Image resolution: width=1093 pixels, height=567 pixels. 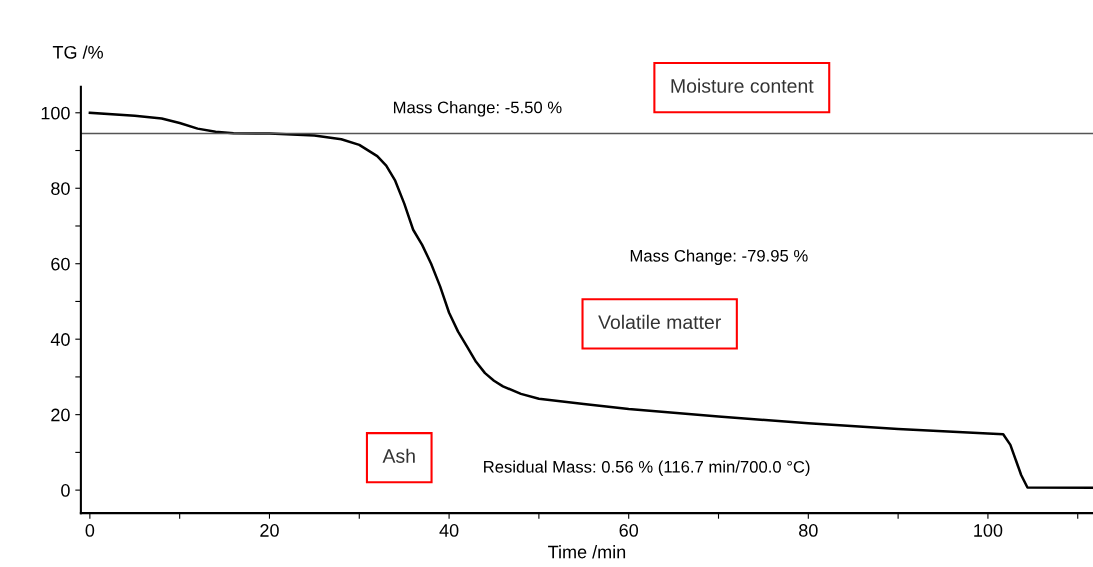 I want to click on annotation: Mass Change: -5.50 %, so click(x=477, y=109).